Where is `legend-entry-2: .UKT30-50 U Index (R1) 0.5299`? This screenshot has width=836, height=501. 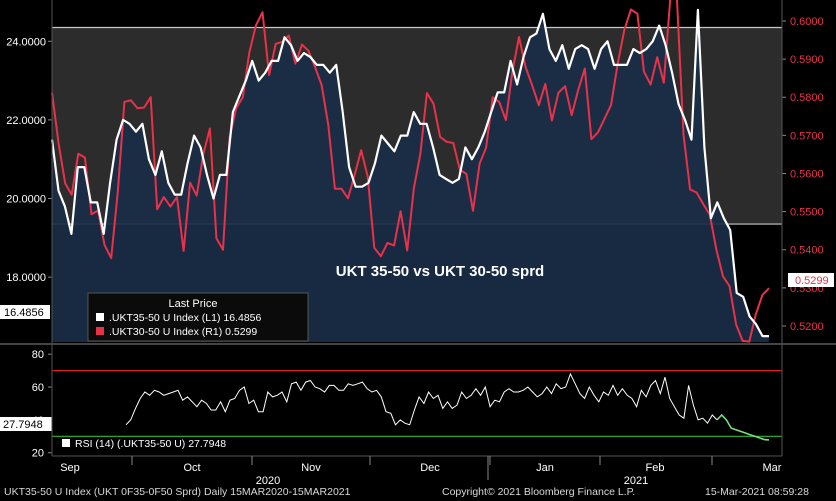
legend-entry-2: .UKT30-50 U Index (R1) 0.5299 is located at coordinates (183, 332).